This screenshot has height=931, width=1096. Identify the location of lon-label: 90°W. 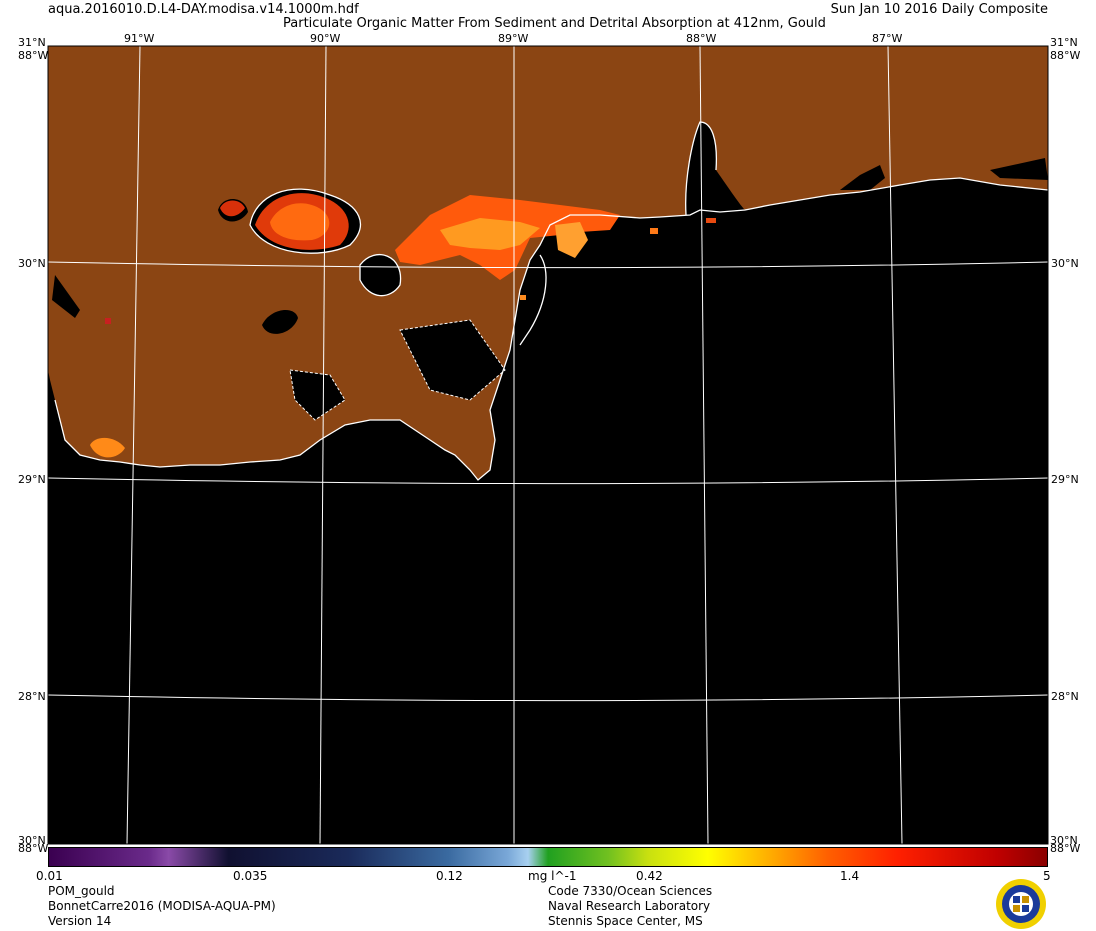
(325, 38).